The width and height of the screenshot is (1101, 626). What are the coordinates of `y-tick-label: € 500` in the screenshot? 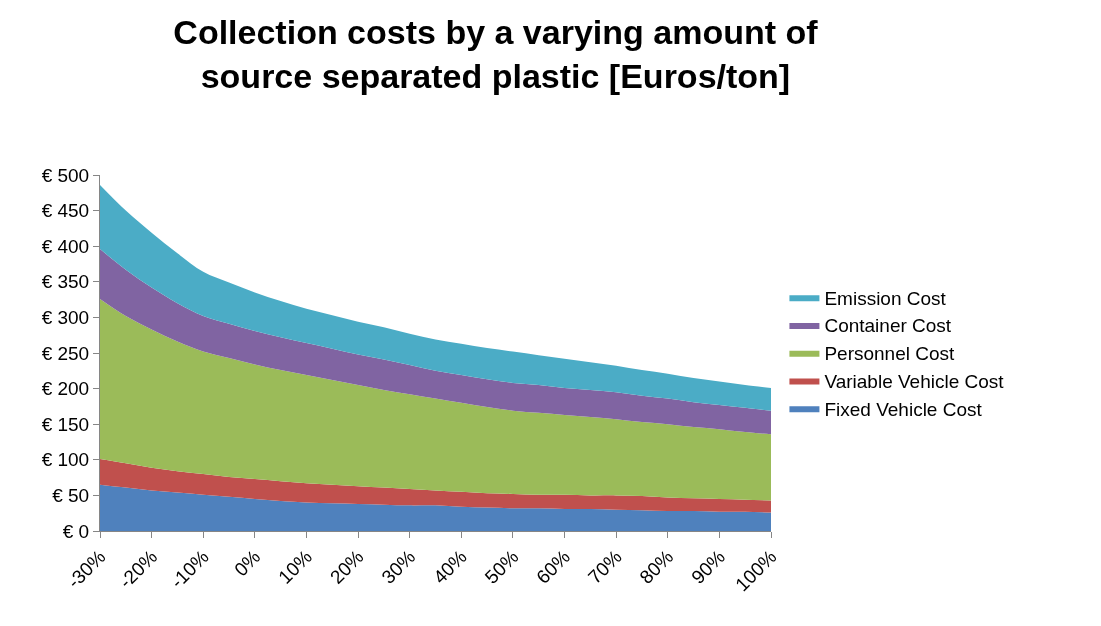 It's located at (65, 175).